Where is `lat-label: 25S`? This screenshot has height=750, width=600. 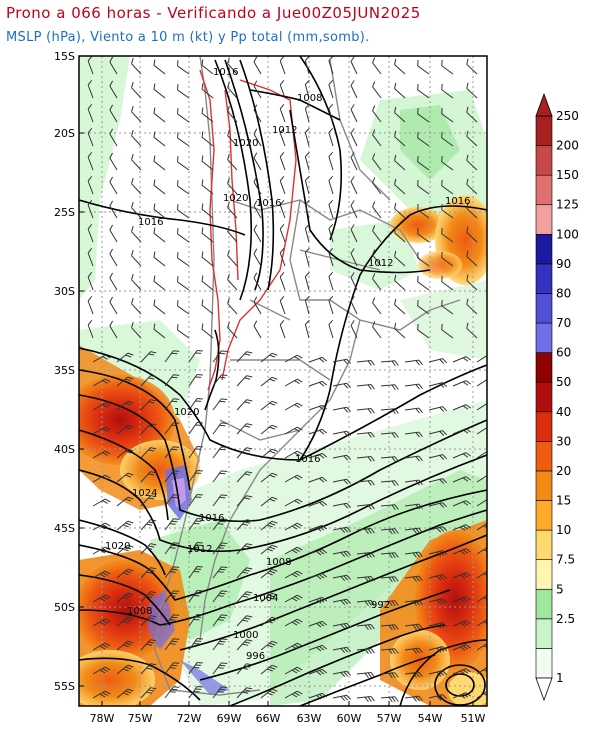
lat-label: 25S is located at coordinates (64, 212).